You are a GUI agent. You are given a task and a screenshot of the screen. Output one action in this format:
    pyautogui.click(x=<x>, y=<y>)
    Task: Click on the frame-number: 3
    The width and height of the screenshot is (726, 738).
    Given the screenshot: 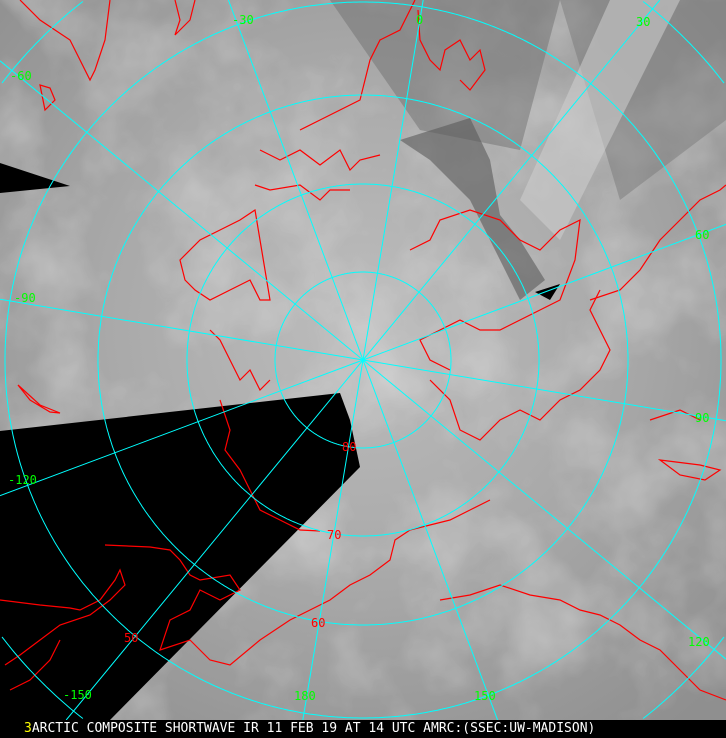 What is the action you would take?
    pyautogui.click(x=28, y=728)
    